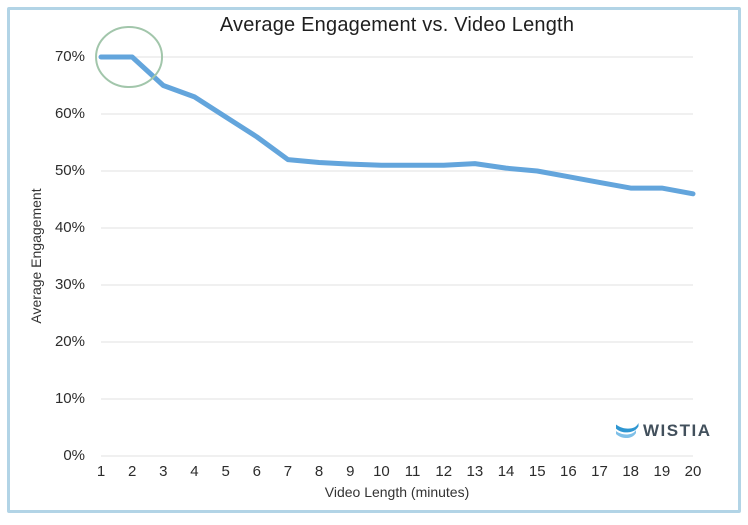 The image size is (748, 525). I want to click on x-tick-label: 9, so click(350, 471).